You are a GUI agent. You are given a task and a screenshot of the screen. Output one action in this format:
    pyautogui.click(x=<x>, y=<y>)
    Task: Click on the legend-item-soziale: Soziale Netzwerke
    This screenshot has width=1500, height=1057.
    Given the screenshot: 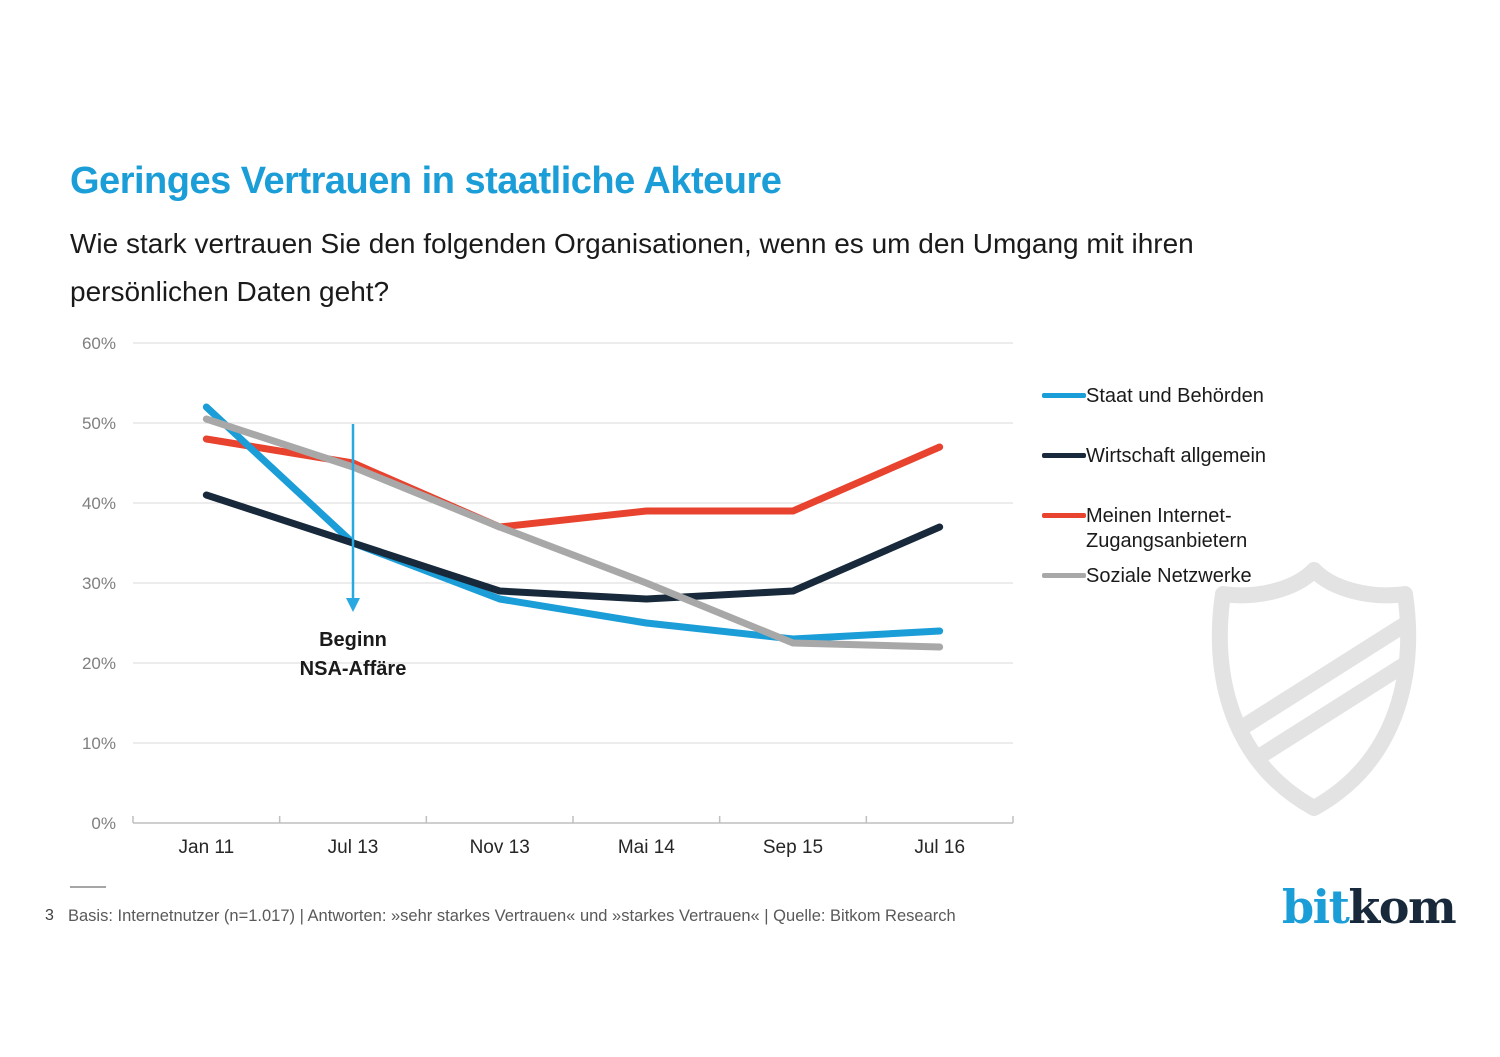 What is the action you would take?
    pyautogui.click(x=1147, y=576)
    